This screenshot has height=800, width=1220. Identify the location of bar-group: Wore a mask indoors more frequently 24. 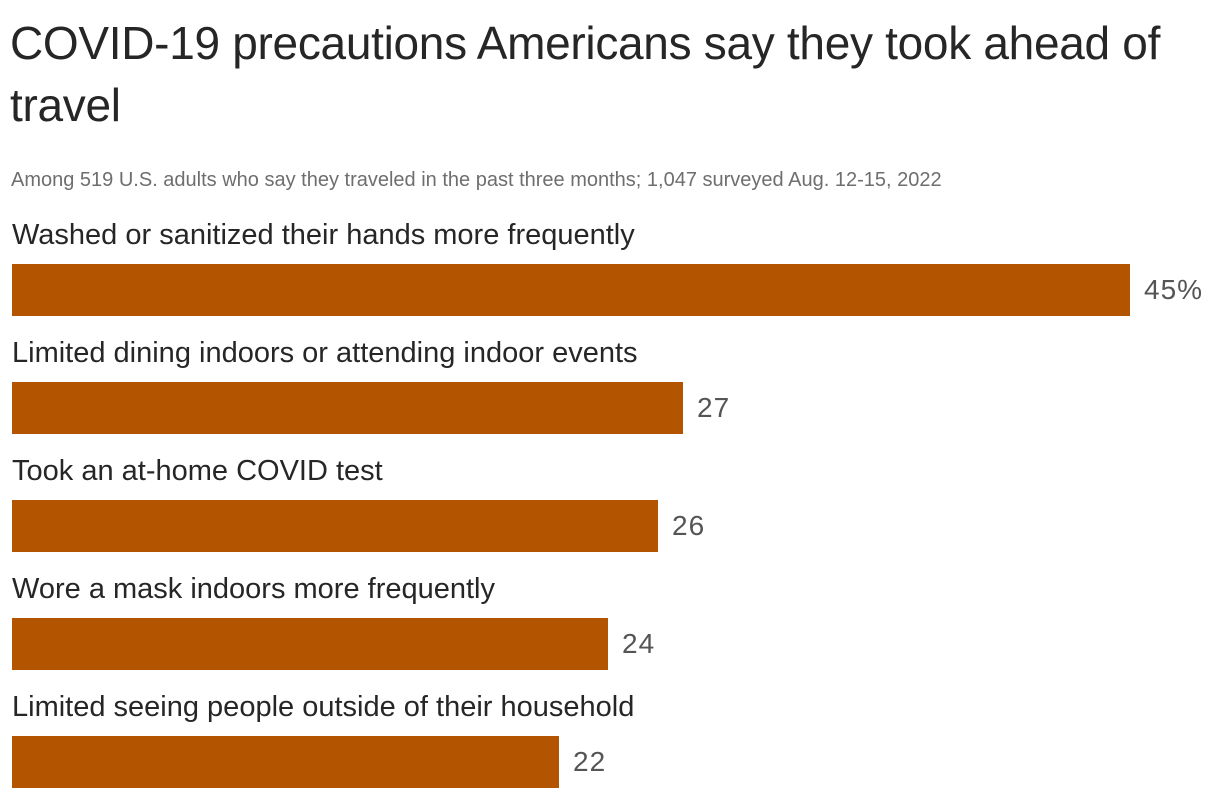
(612, 627).